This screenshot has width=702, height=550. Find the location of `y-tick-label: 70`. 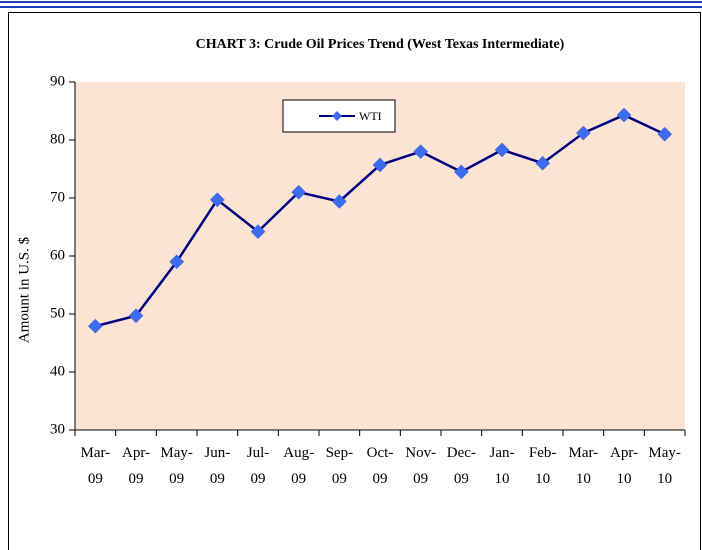

y-tick-label: 70 is located at coordinates (57, 197).